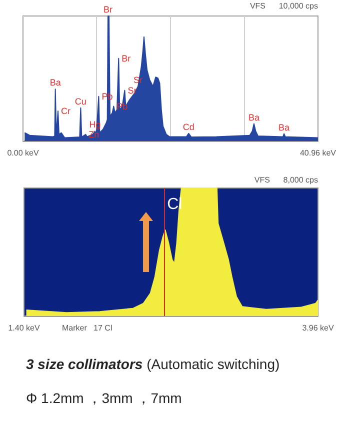 The height and width of the screenshot is (424, 339). Describe the element at coordinates (213, 364) in the screenshot. I see `text: (Automatic switching)` at that location.